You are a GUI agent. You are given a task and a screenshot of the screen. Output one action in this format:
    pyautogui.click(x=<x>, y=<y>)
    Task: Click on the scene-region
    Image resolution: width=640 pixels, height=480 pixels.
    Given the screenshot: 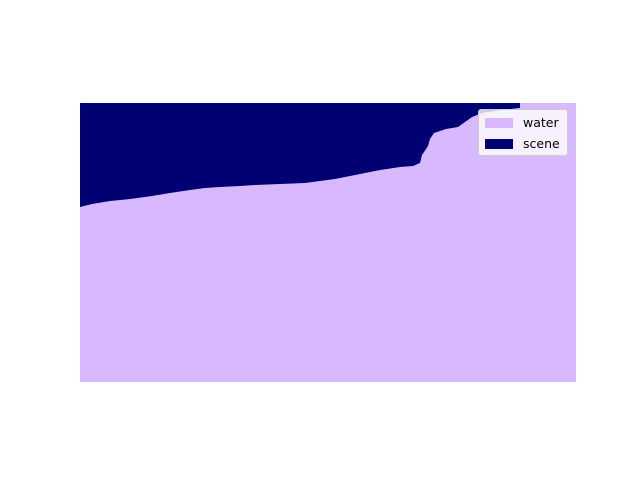 What is the action you would take?
    pyautogui.click(x=300, y=155)
    